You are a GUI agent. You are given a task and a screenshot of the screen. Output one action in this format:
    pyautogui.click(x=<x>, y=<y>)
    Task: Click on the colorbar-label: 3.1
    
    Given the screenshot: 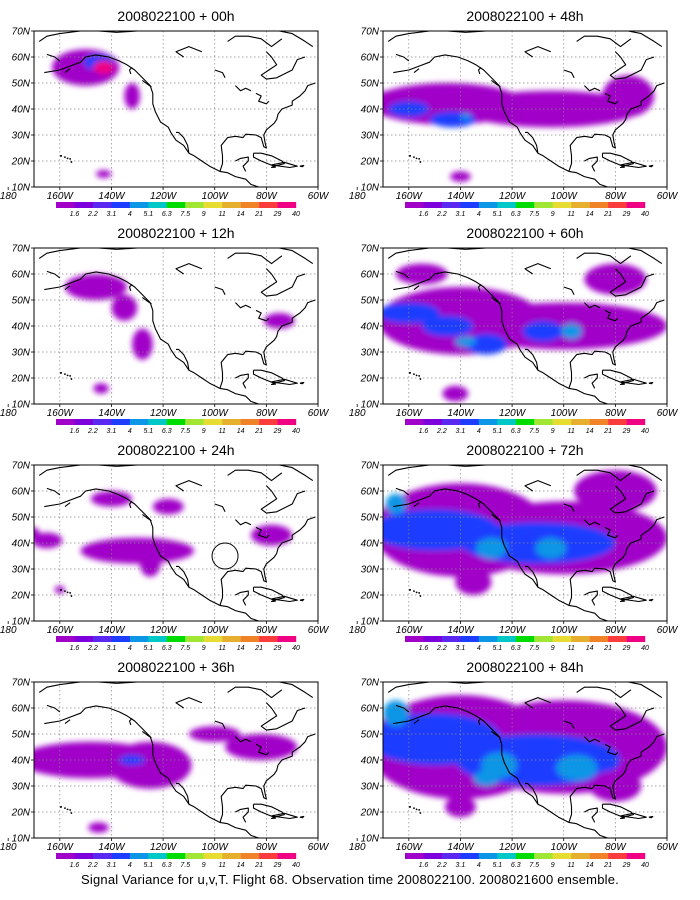 What is the action you would take?
    pyautogui.click(x=461, y=648)
    